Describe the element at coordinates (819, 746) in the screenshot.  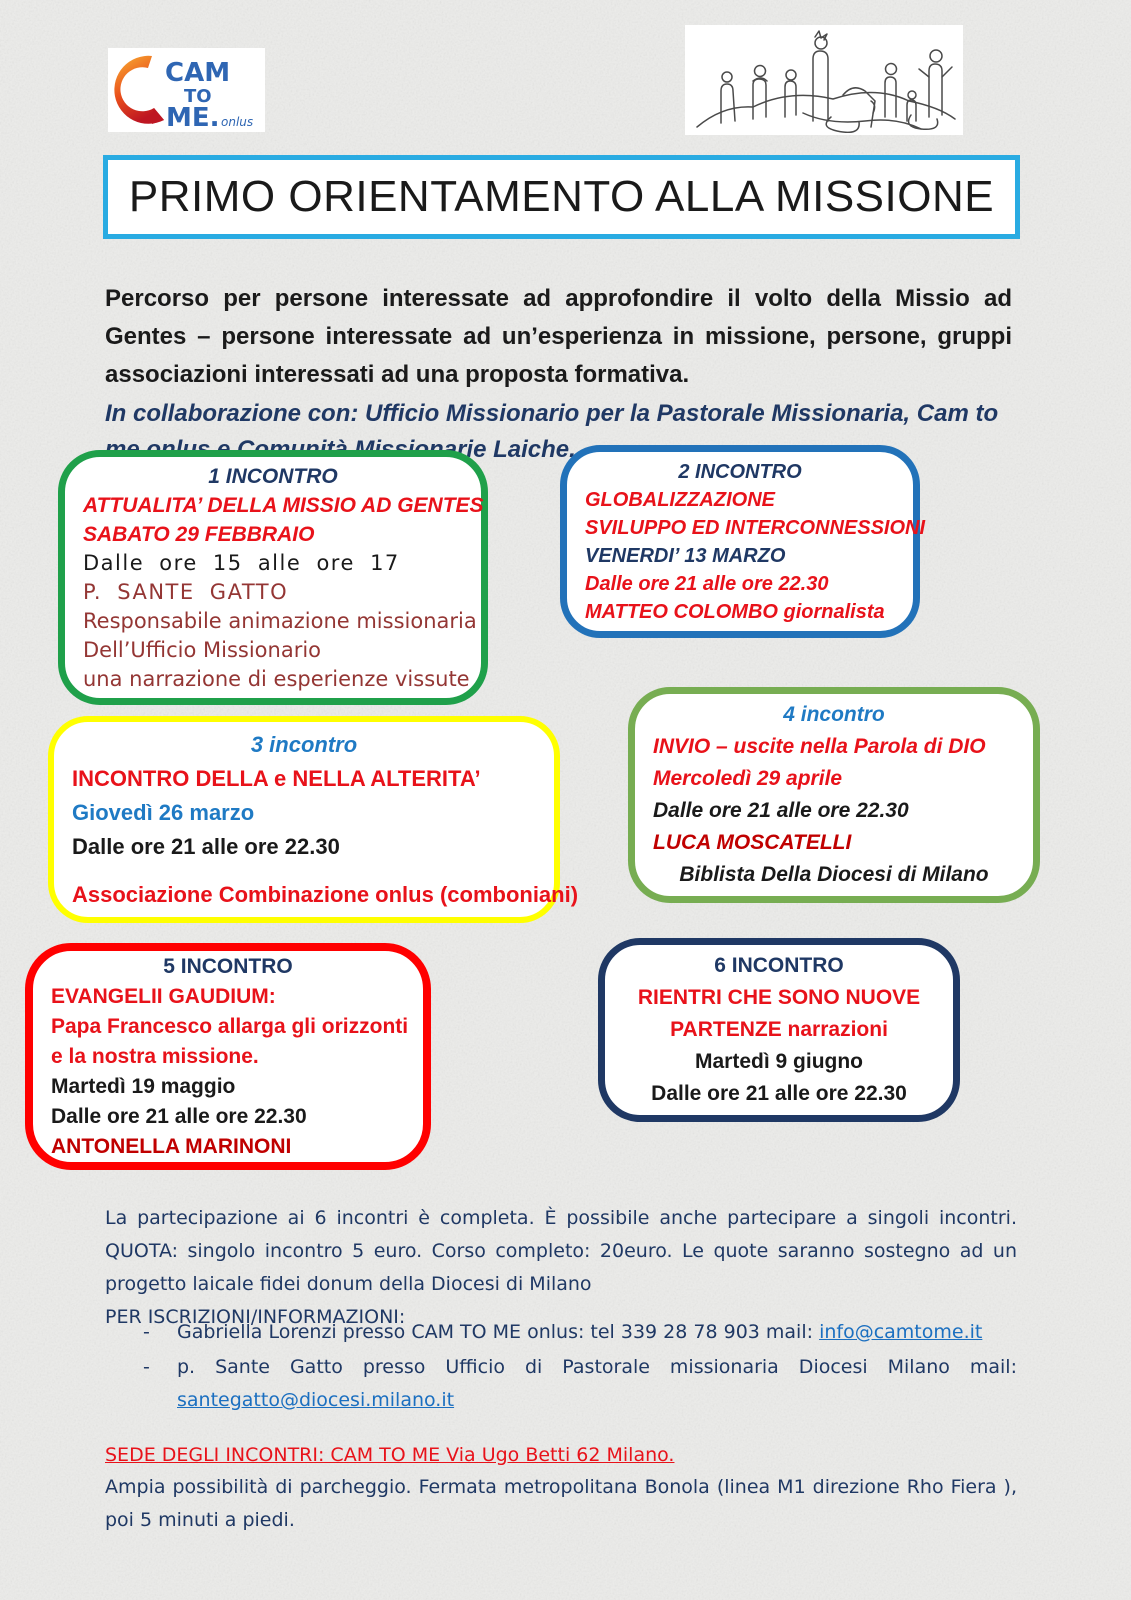
I see `meeting-line: INVIO – uscite nella Parola di DIO` at that location.